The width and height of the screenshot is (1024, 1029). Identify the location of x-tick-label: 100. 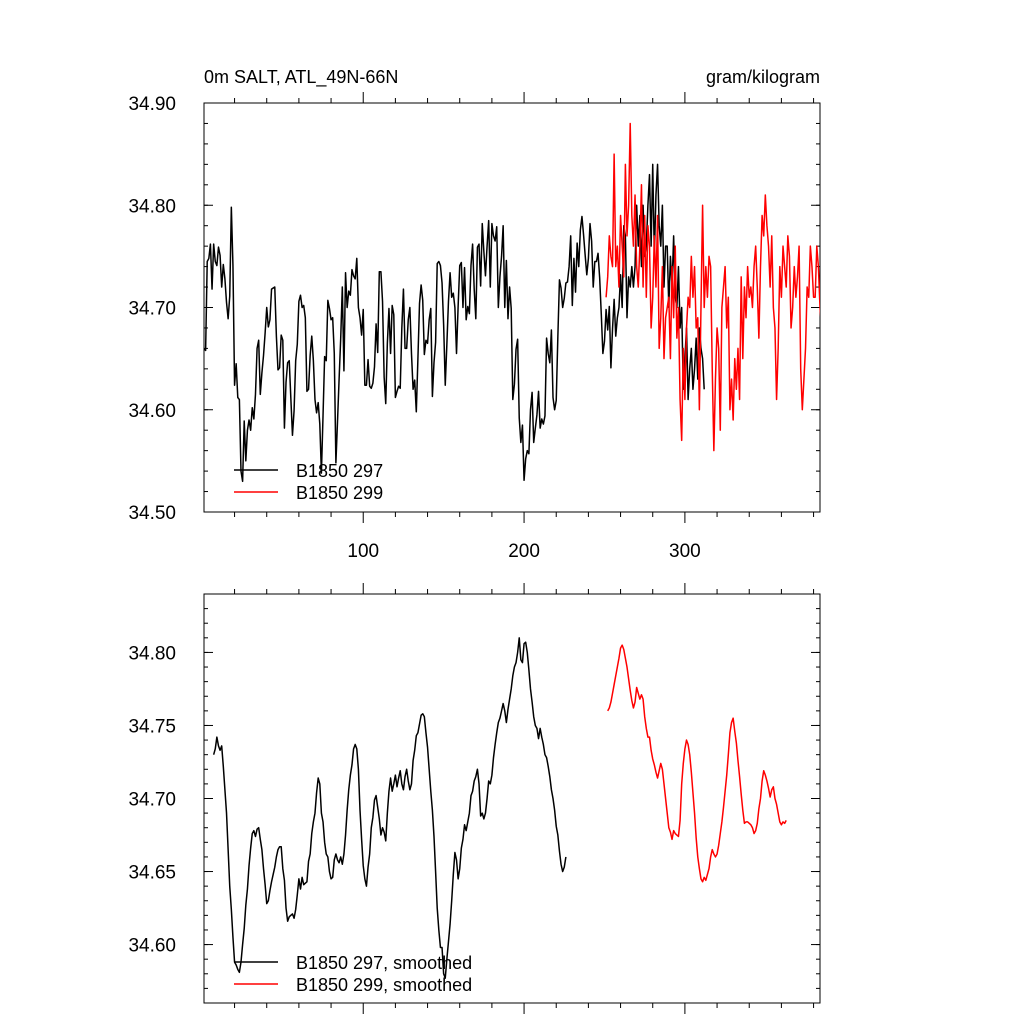
(363, 551).